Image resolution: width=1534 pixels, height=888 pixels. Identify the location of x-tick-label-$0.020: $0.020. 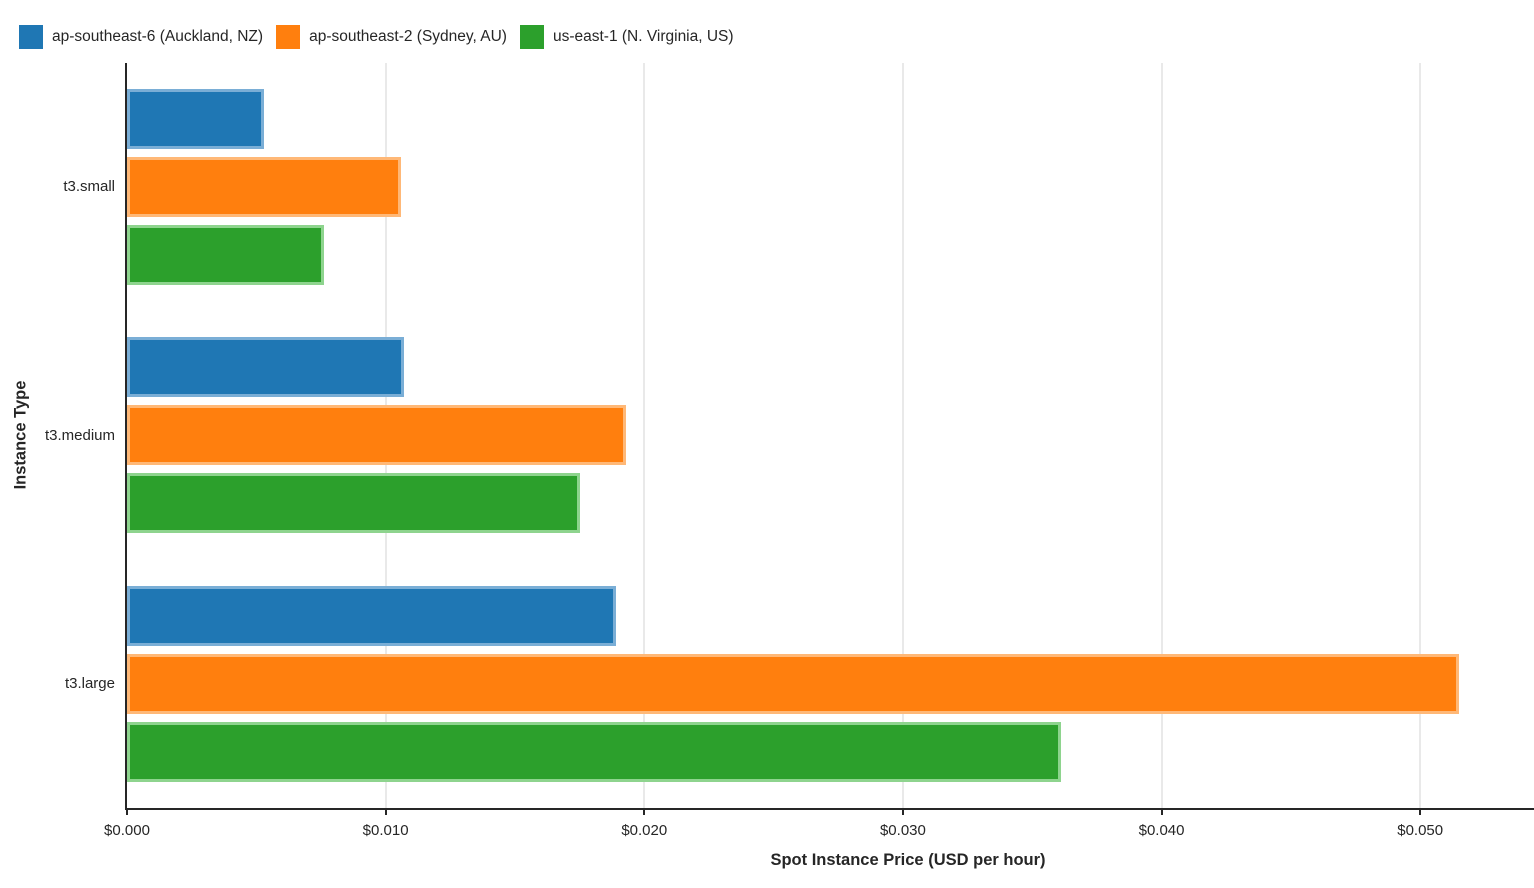
(644, 830).